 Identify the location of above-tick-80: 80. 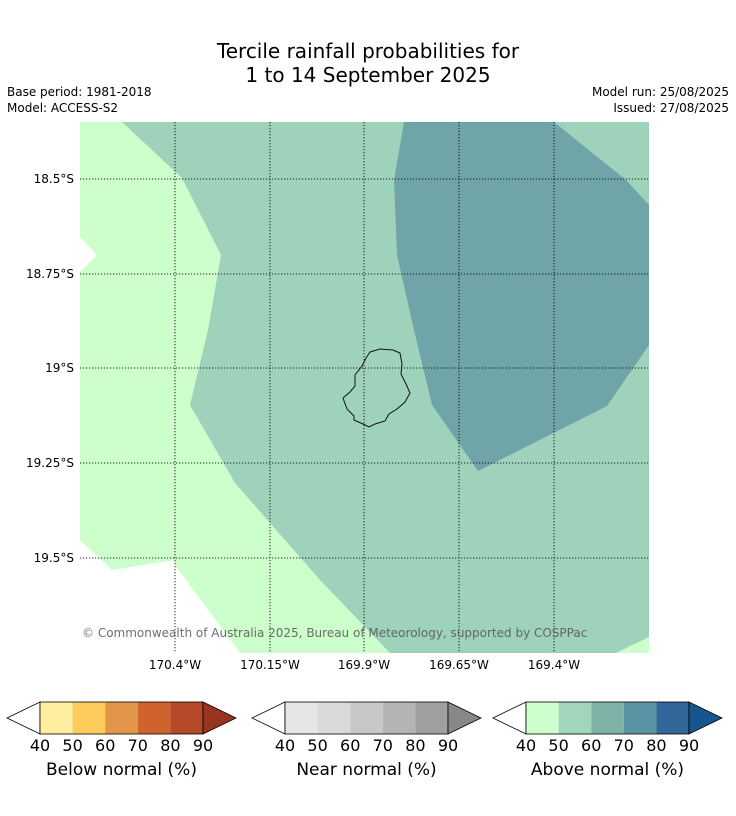
(656, 745).